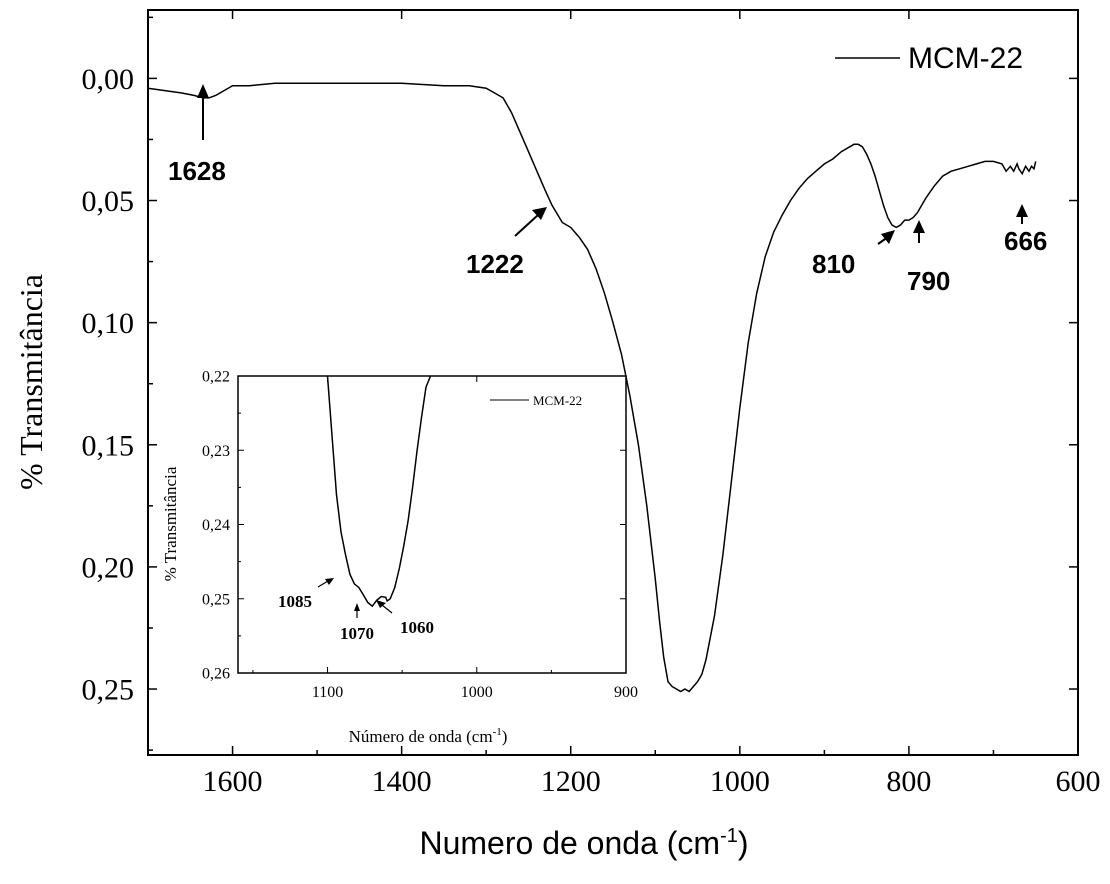 The width and height of the screenshot is (1110, 884). What do you see at coordinates (31, 382) in the screenshot?
I see `main-y-axis-title: % Transmitância` at bounding box center [31, 382].